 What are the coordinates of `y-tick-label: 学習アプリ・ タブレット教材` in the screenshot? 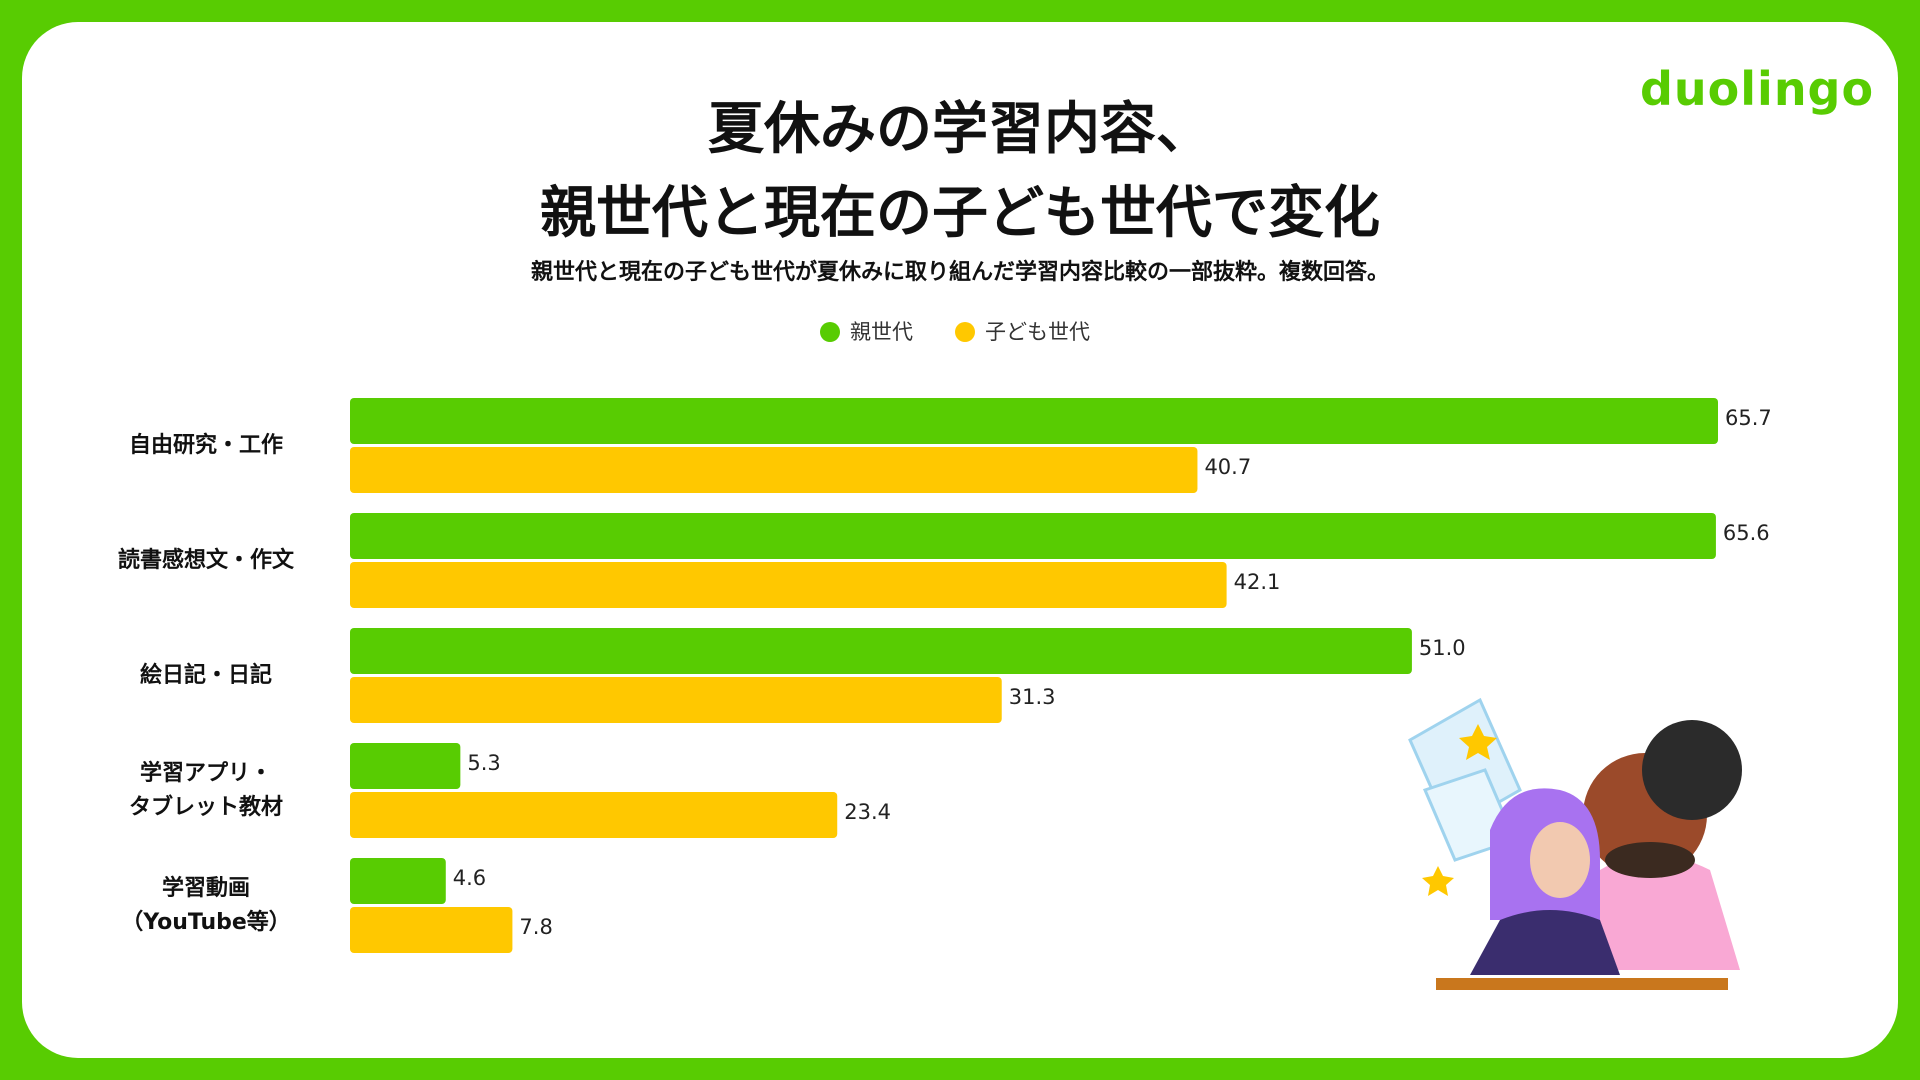 It's located at (205, 790).